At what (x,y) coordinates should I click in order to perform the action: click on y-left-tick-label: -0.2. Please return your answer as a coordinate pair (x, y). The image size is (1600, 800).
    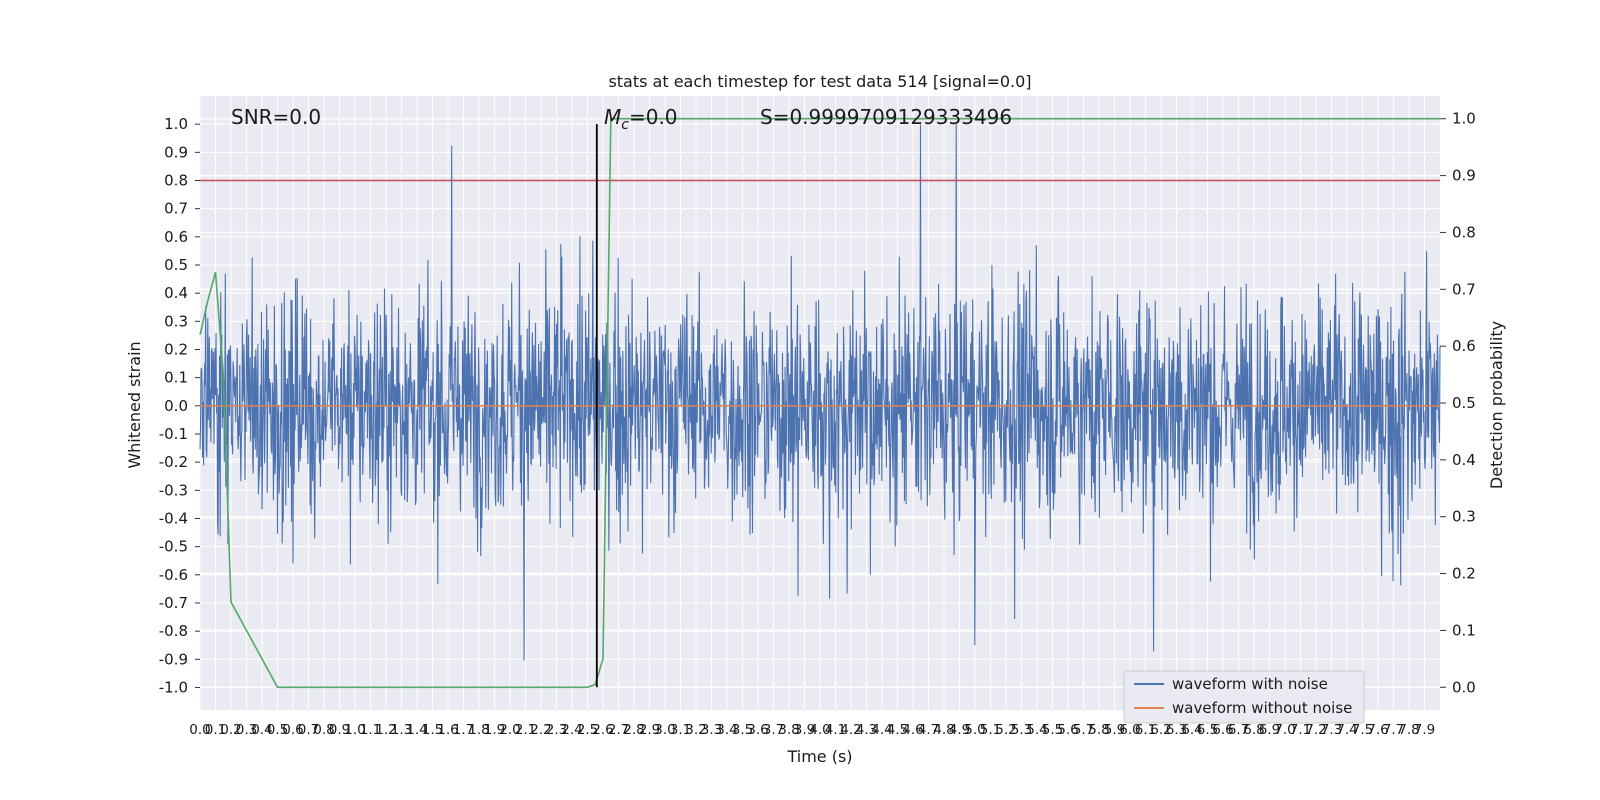
    Looking at the image, I should click on (173, 462).